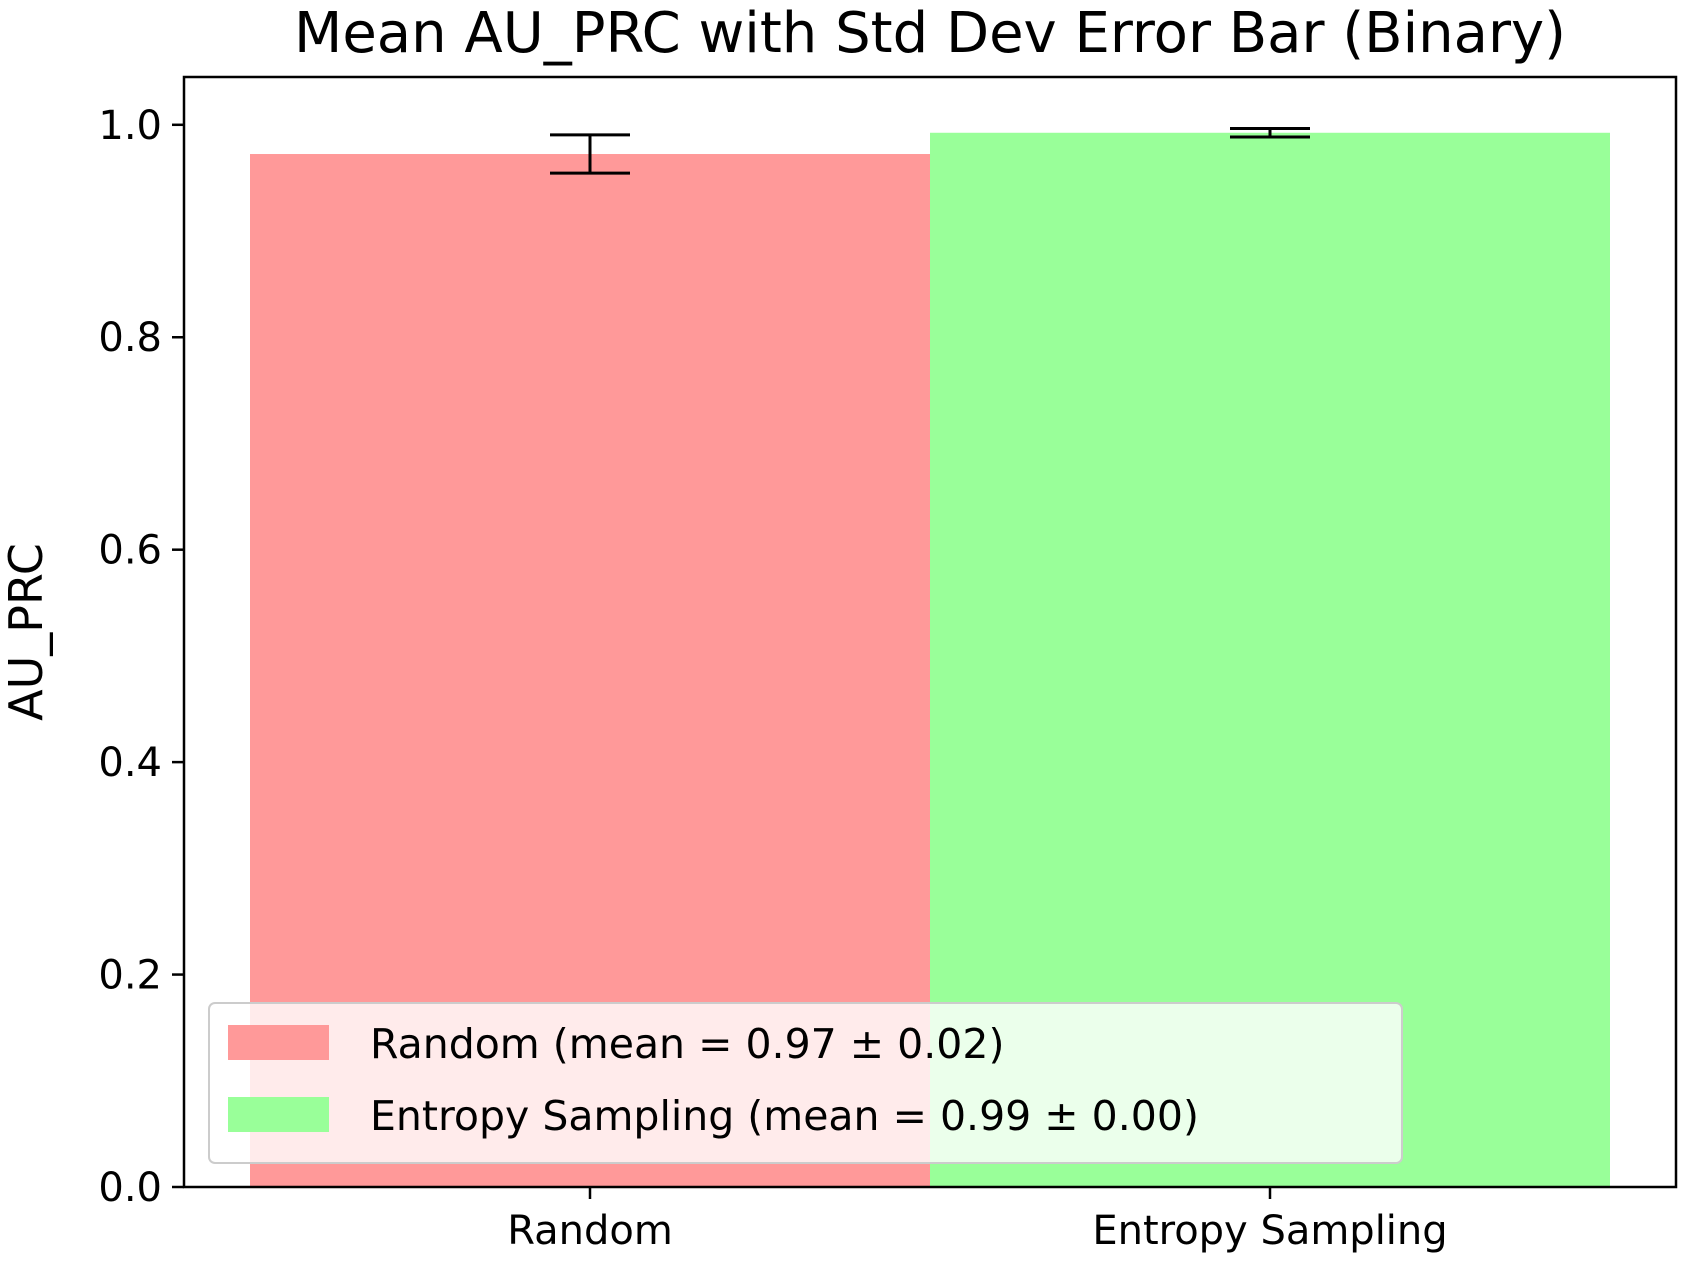 The height and width of the screenshot is (1262, 1682). I want to click on x-tick-label-random: Random, so click(590, 1231).